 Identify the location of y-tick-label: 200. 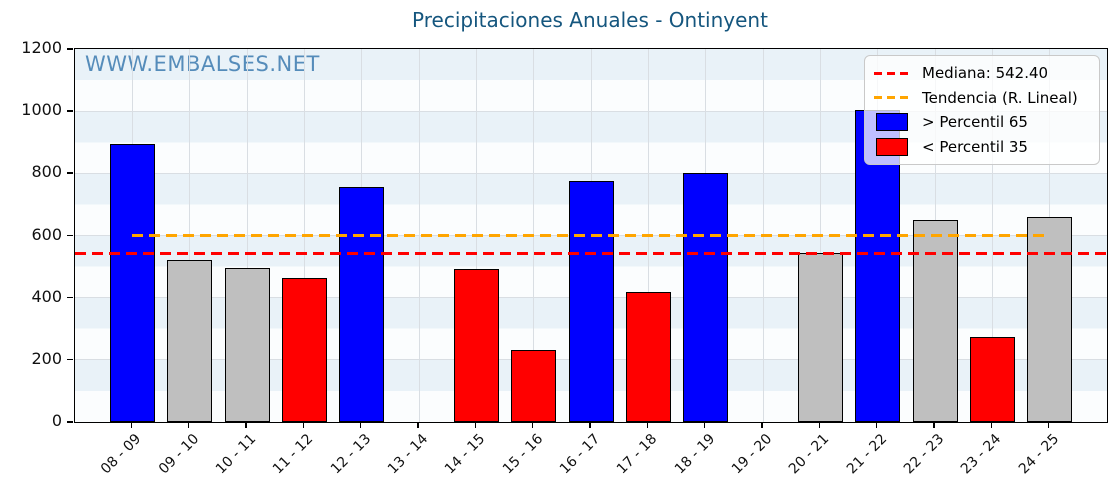
(46, 358).